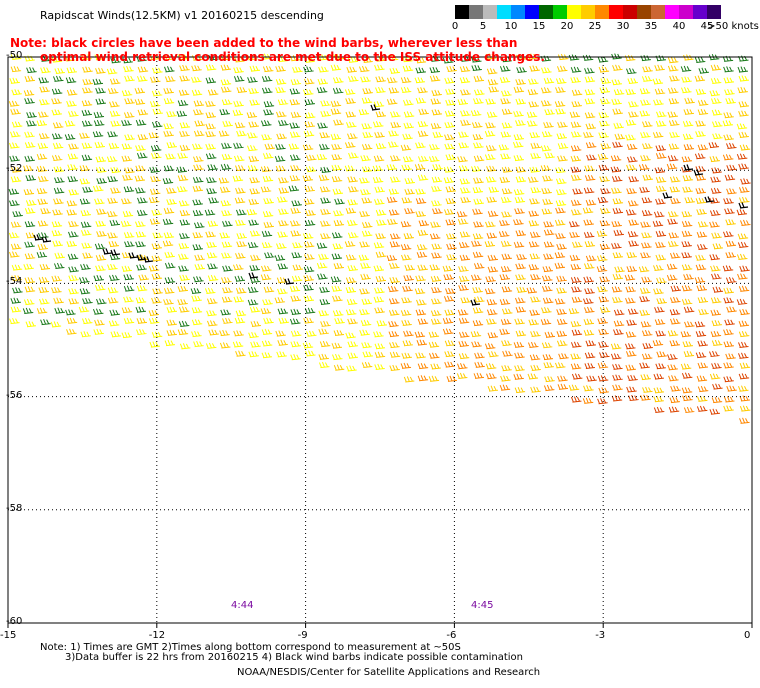  Describe the element at coordinates (14, 395) in the screenshot. I see `lat-tick-label: -56` at that location.